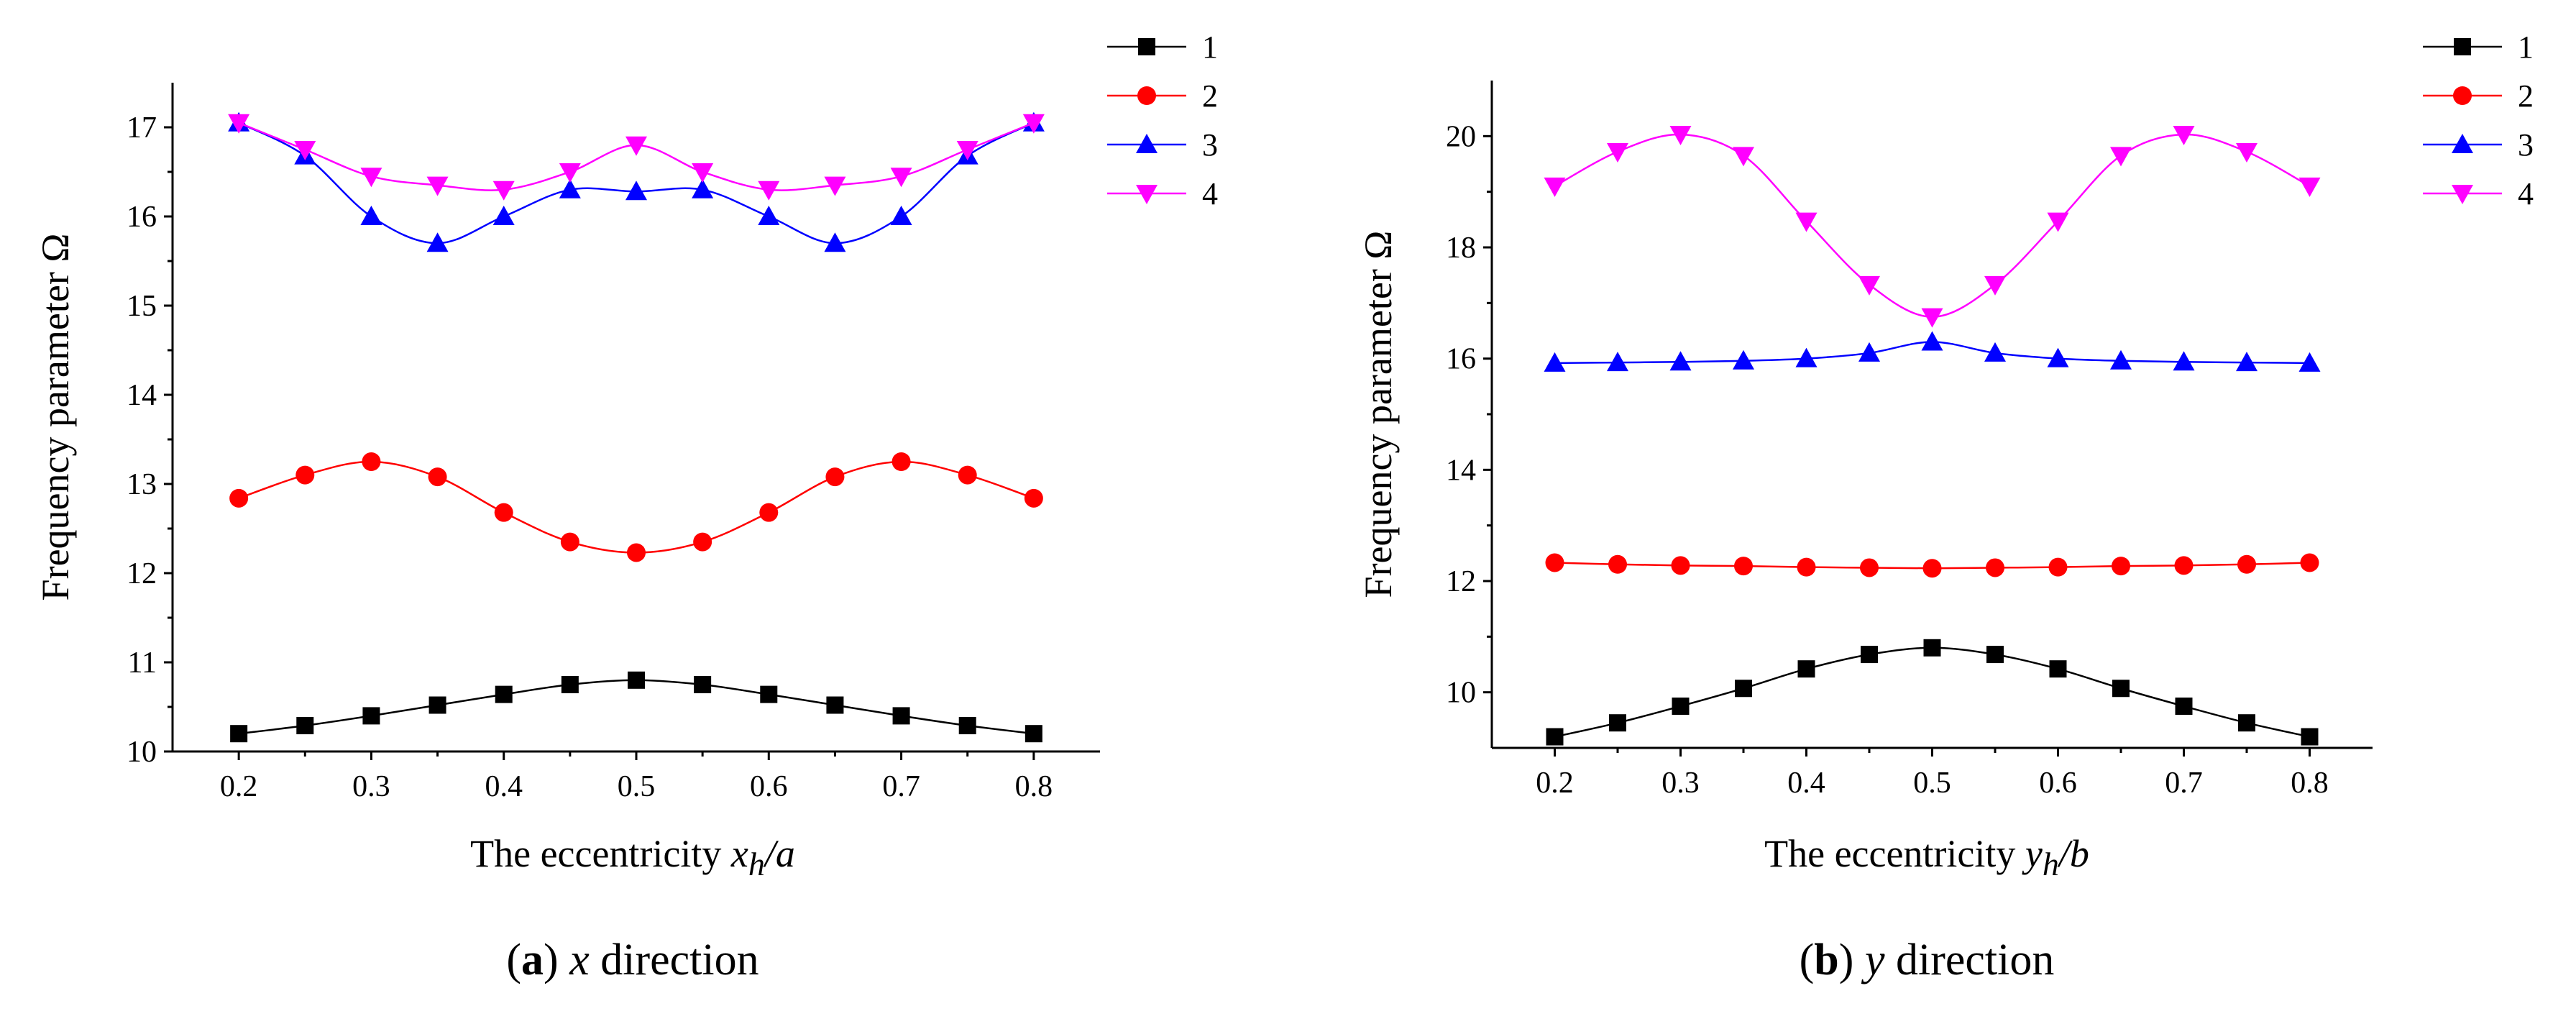 Image resolution: width=2576 pixels, height=1019 pixels. What do you see at coordinates (2526, 193) in the screenshot?
I see `legend-label: 4` at bounding box center [2526, 193].